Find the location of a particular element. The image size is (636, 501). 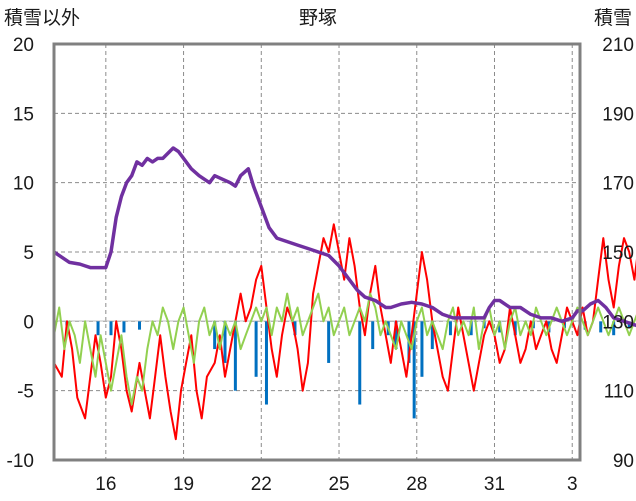

y-tick-left: 15 is located at coordinates (23, 114).